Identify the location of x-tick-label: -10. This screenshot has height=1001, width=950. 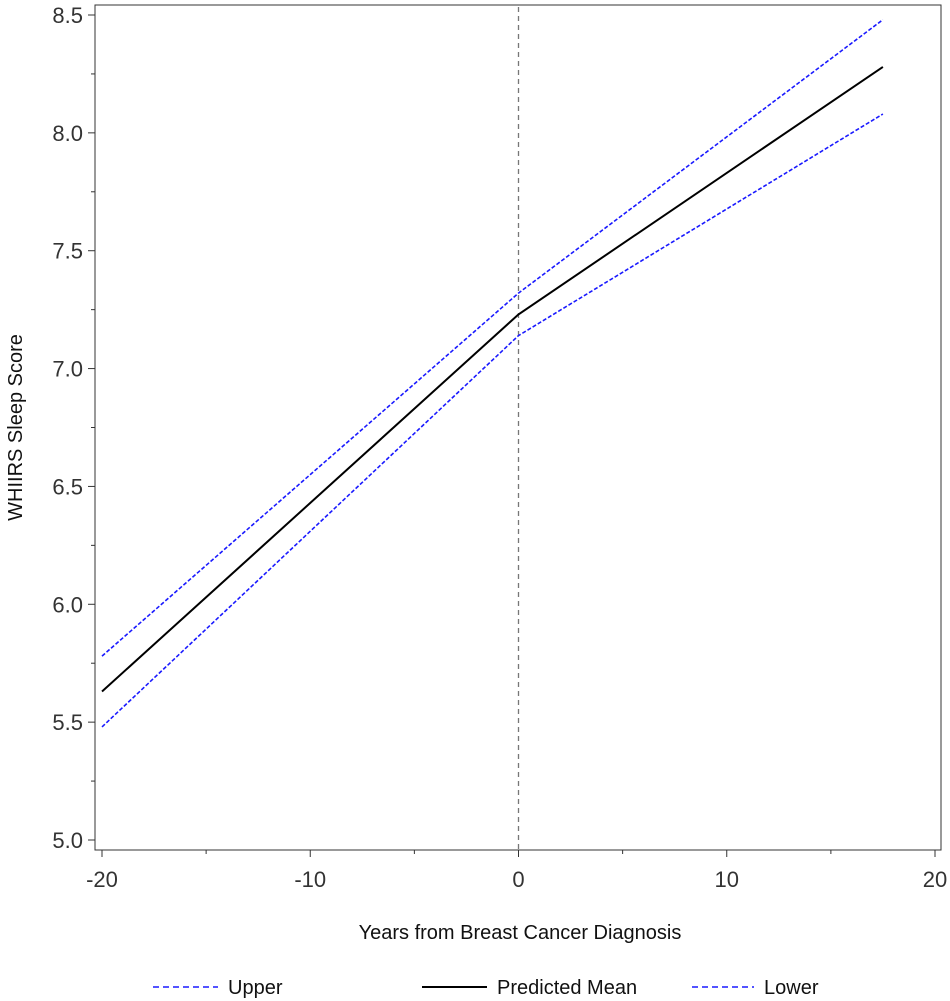
(310, 879).